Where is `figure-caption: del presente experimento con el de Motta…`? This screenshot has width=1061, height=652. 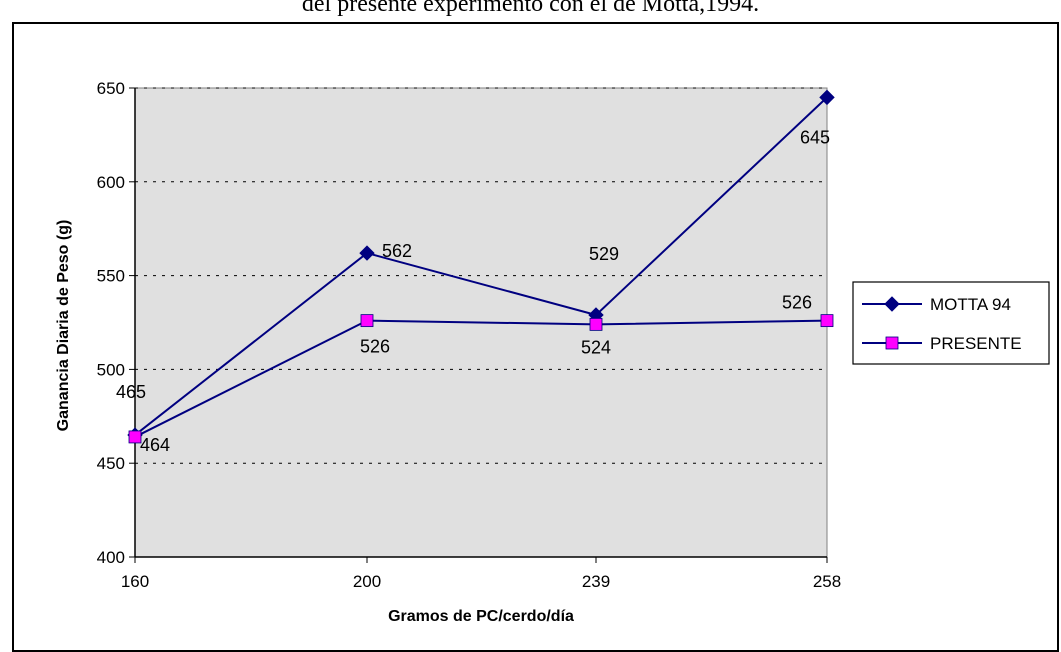 figure-caption: del presente experimento con el de Motta… is located at coordinates (530, 8).